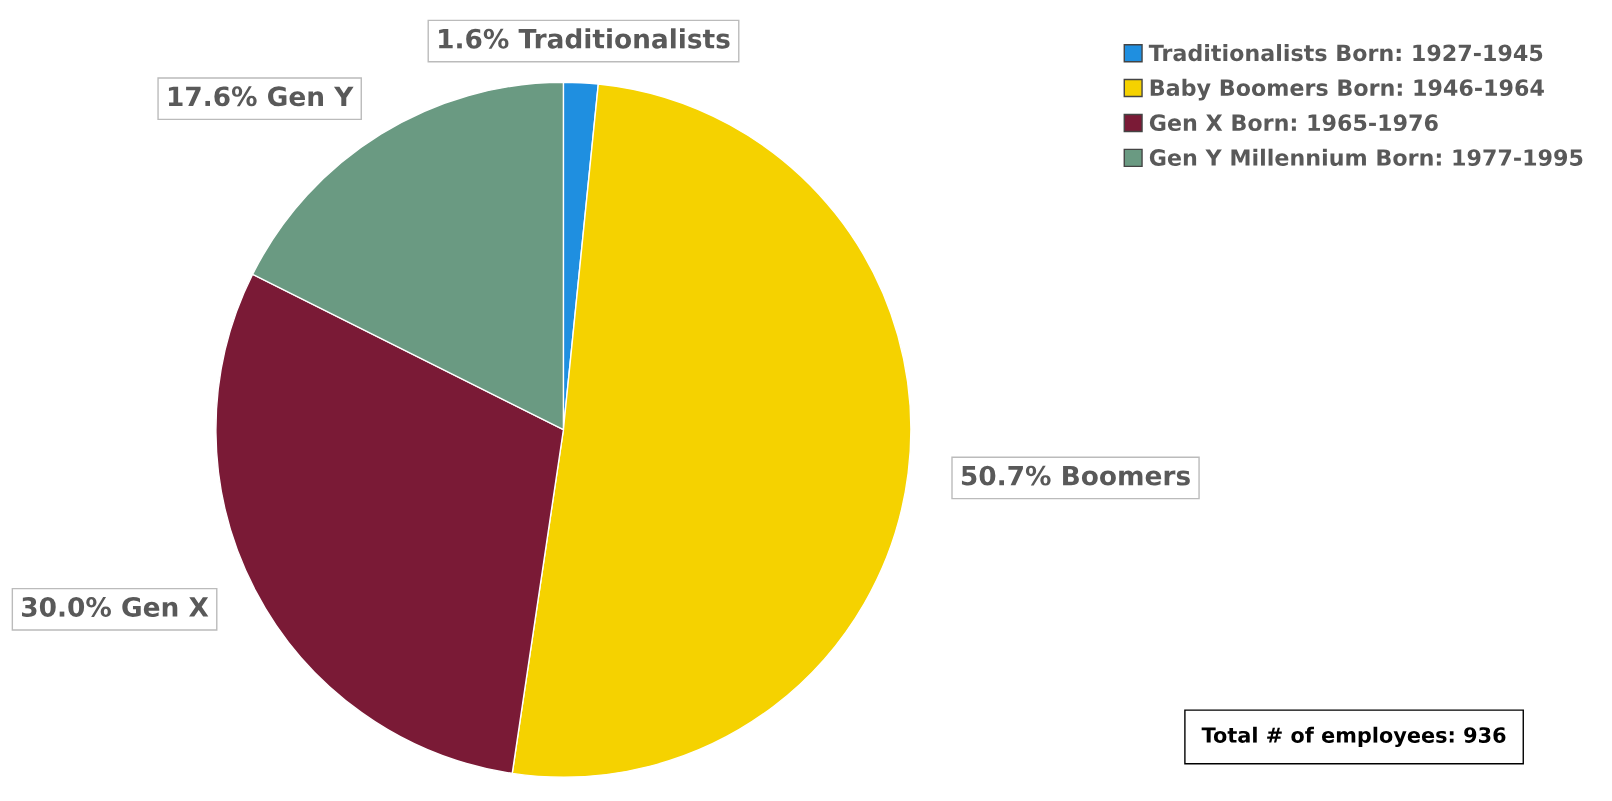  What do you see at coordinates (1366, 157) in the screenshot?
I see `legend-label: Gen Y Millennium Born: 1977-1995` at bounding box center [1366, 157].